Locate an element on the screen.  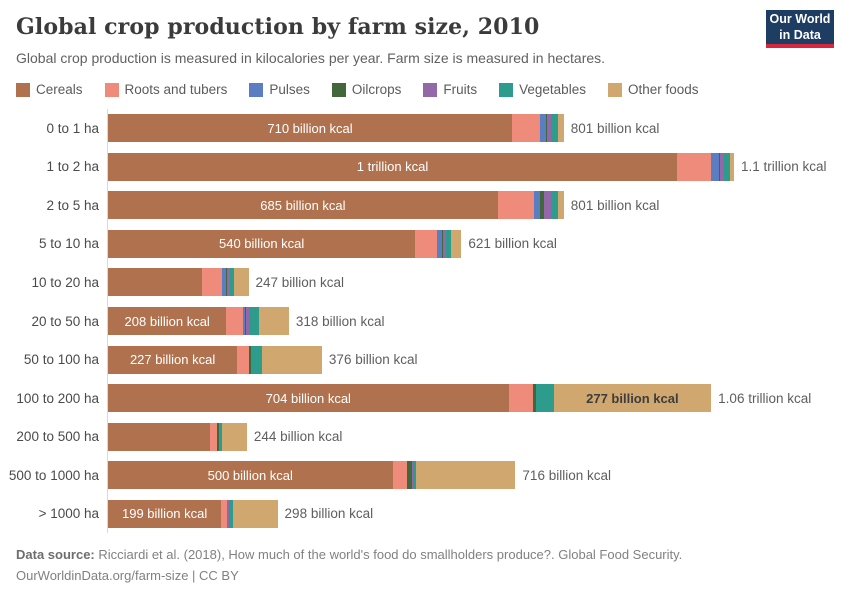
segment-cereals: 500 billion kcal is located at coordinates (250, 475).